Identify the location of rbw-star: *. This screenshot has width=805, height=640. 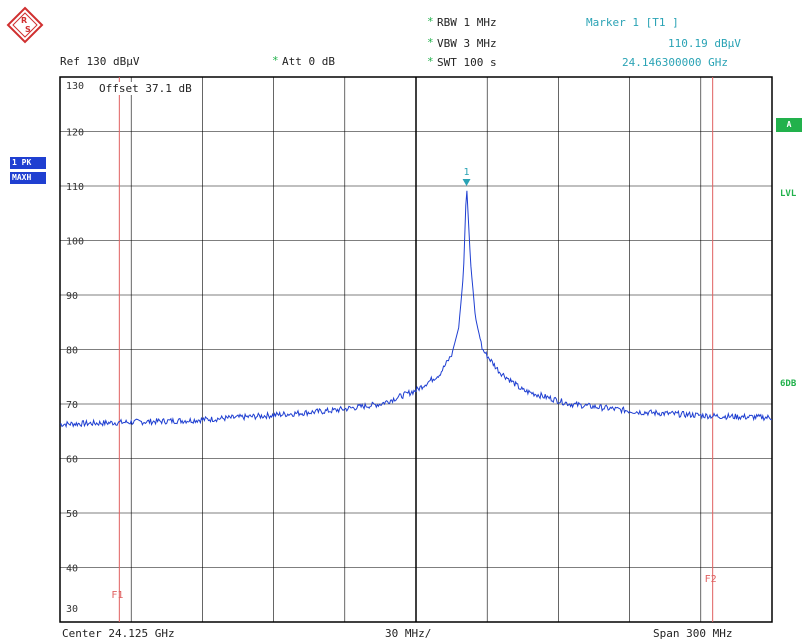
(430, 21).